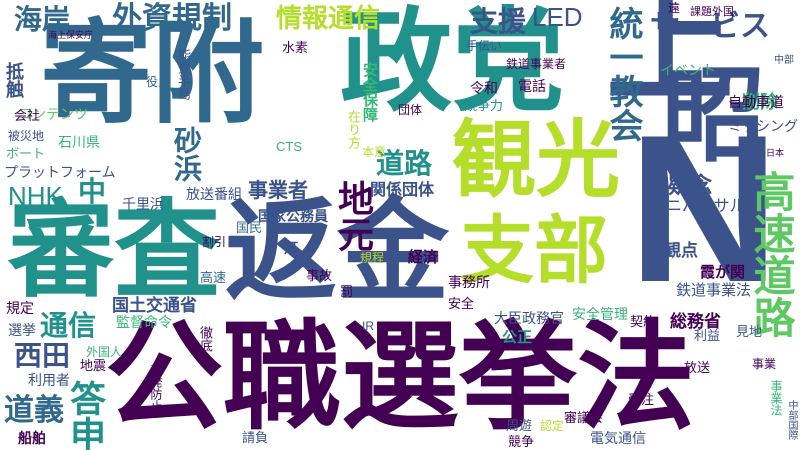 The width and height of the screenshot is (800, 450). Describe the element at coordinates (698, 205) in the screenshot. I see `word: ユニバーサル` at that location.